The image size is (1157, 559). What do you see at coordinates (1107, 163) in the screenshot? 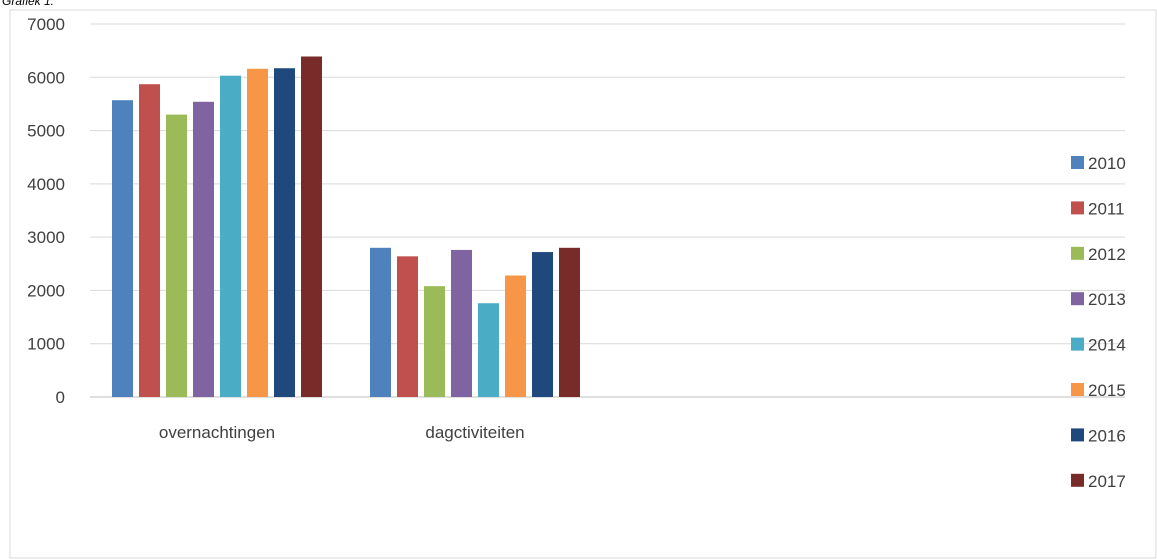
I see `legend-label: 2010` at bounding box center [1107, 163].